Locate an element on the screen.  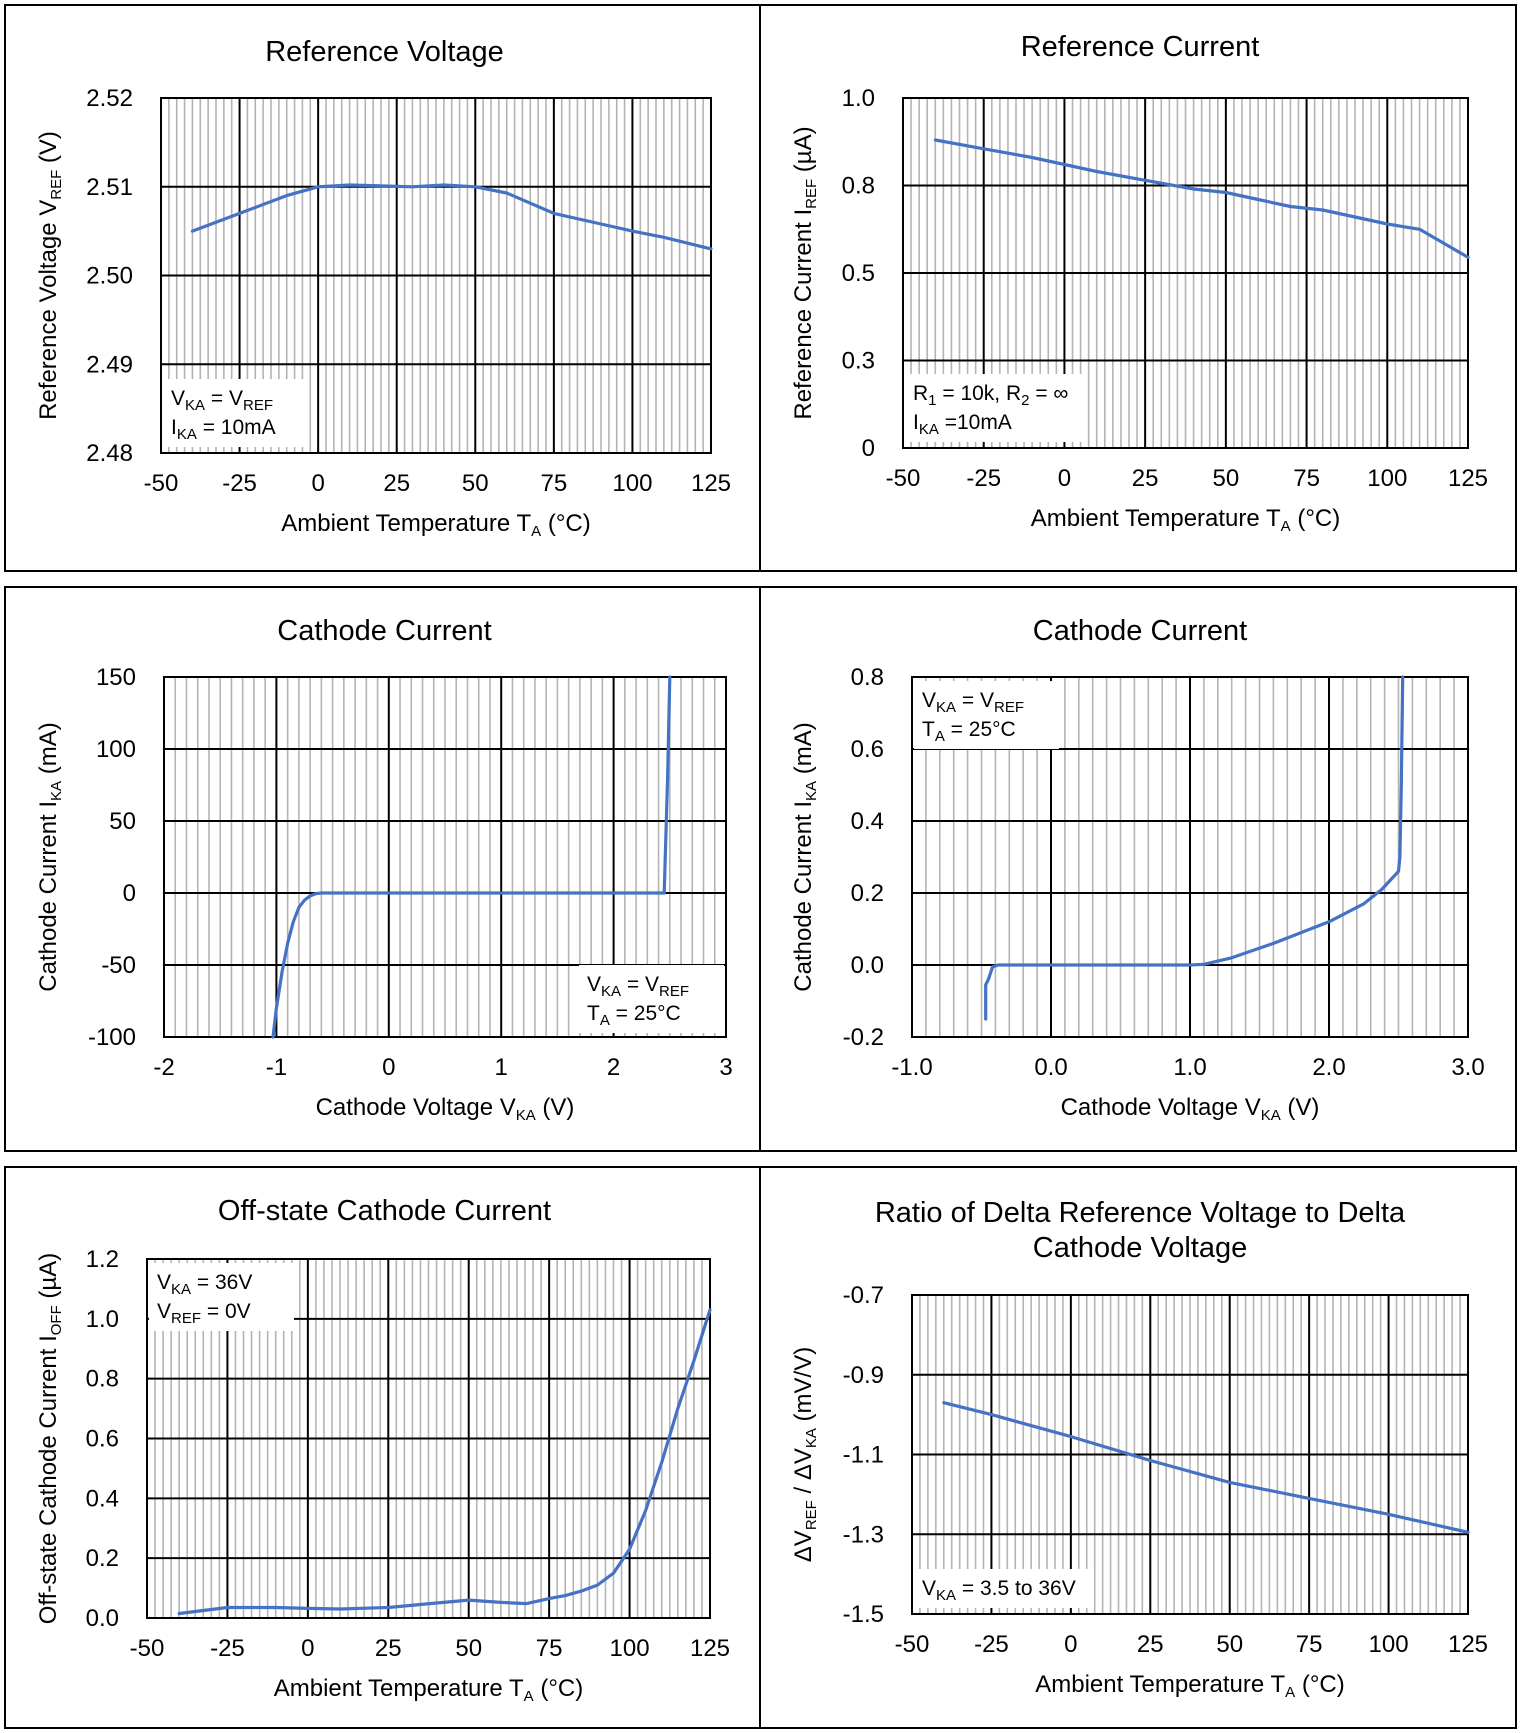
label-part-tail: = 10k, R is located at coordinates (979, 393).